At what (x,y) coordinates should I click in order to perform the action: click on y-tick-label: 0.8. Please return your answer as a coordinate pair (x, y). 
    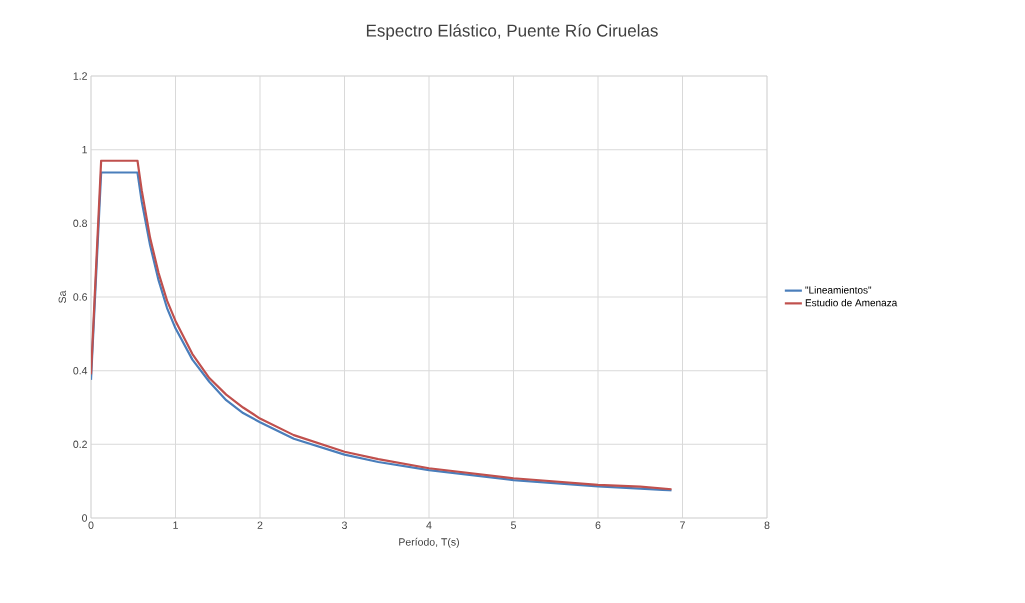
    Looking at the image, I should click on (80, 223).